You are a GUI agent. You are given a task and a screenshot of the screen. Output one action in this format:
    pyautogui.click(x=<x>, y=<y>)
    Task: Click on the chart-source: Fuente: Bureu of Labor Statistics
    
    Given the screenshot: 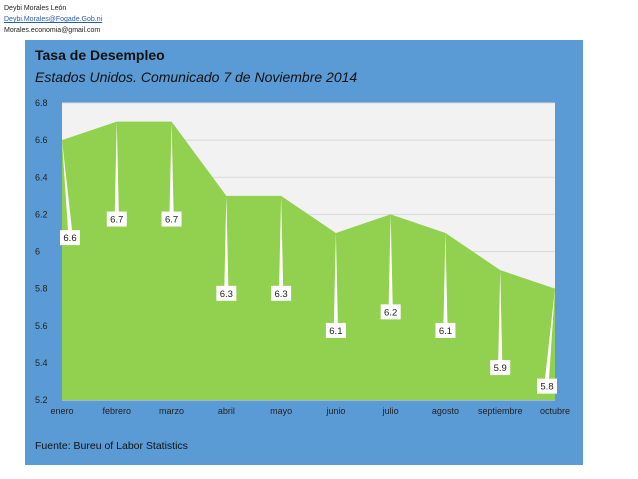 What is the action you would take?
    pyautogui.click(x=111, y=446)
    